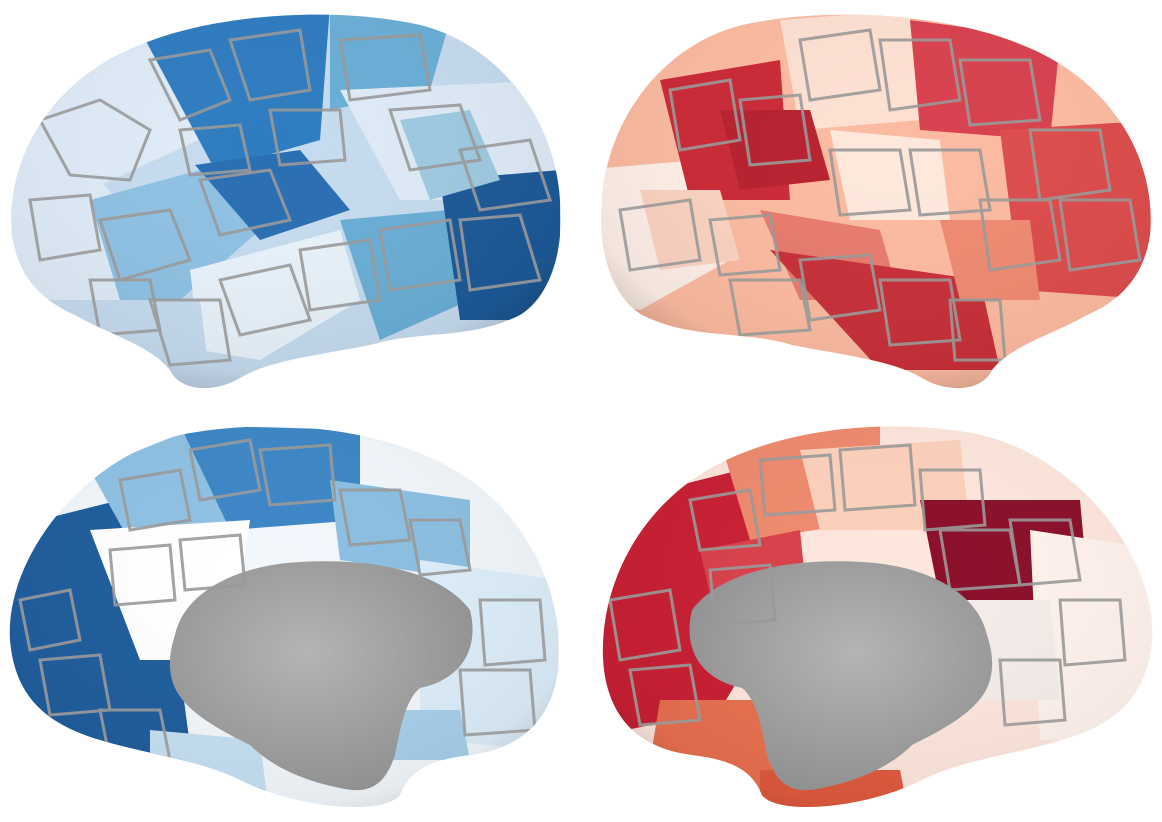  Describe the element at coordinates (321, 676) in the screenshot. I see `medial-wall-left` at that location.